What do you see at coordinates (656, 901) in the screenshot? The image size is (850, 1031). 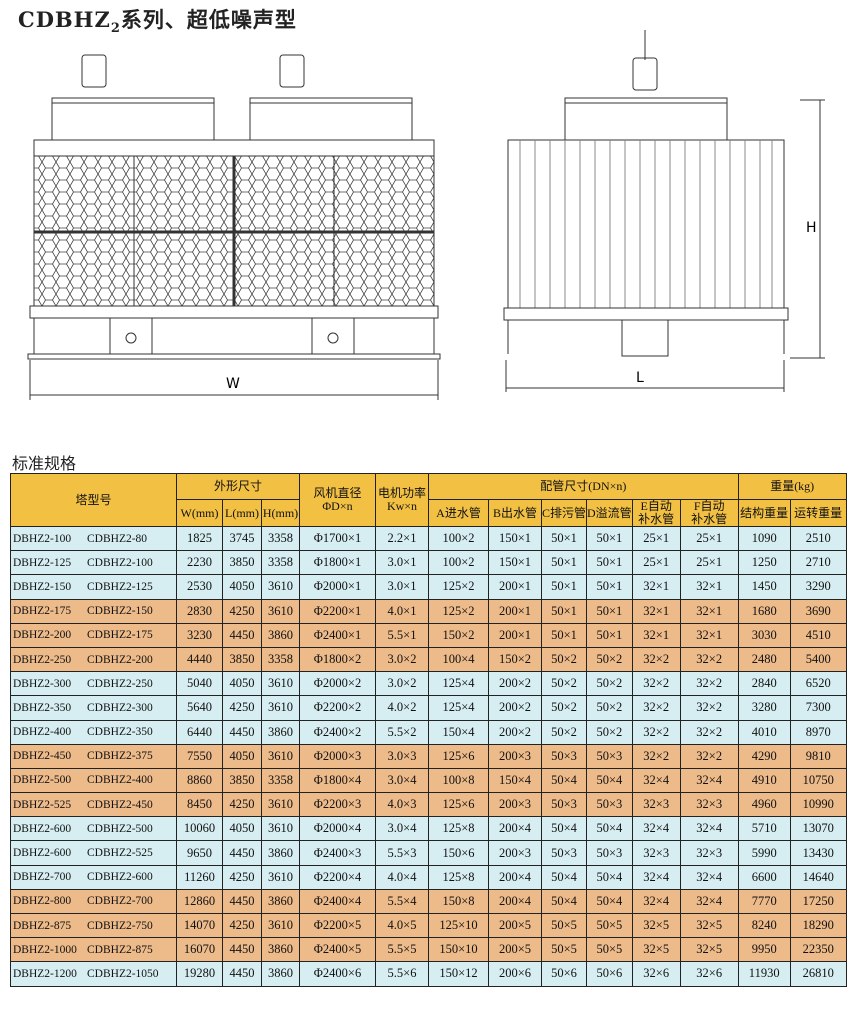 I see `cell-e: 32×4` at bounding box center [656, 901].